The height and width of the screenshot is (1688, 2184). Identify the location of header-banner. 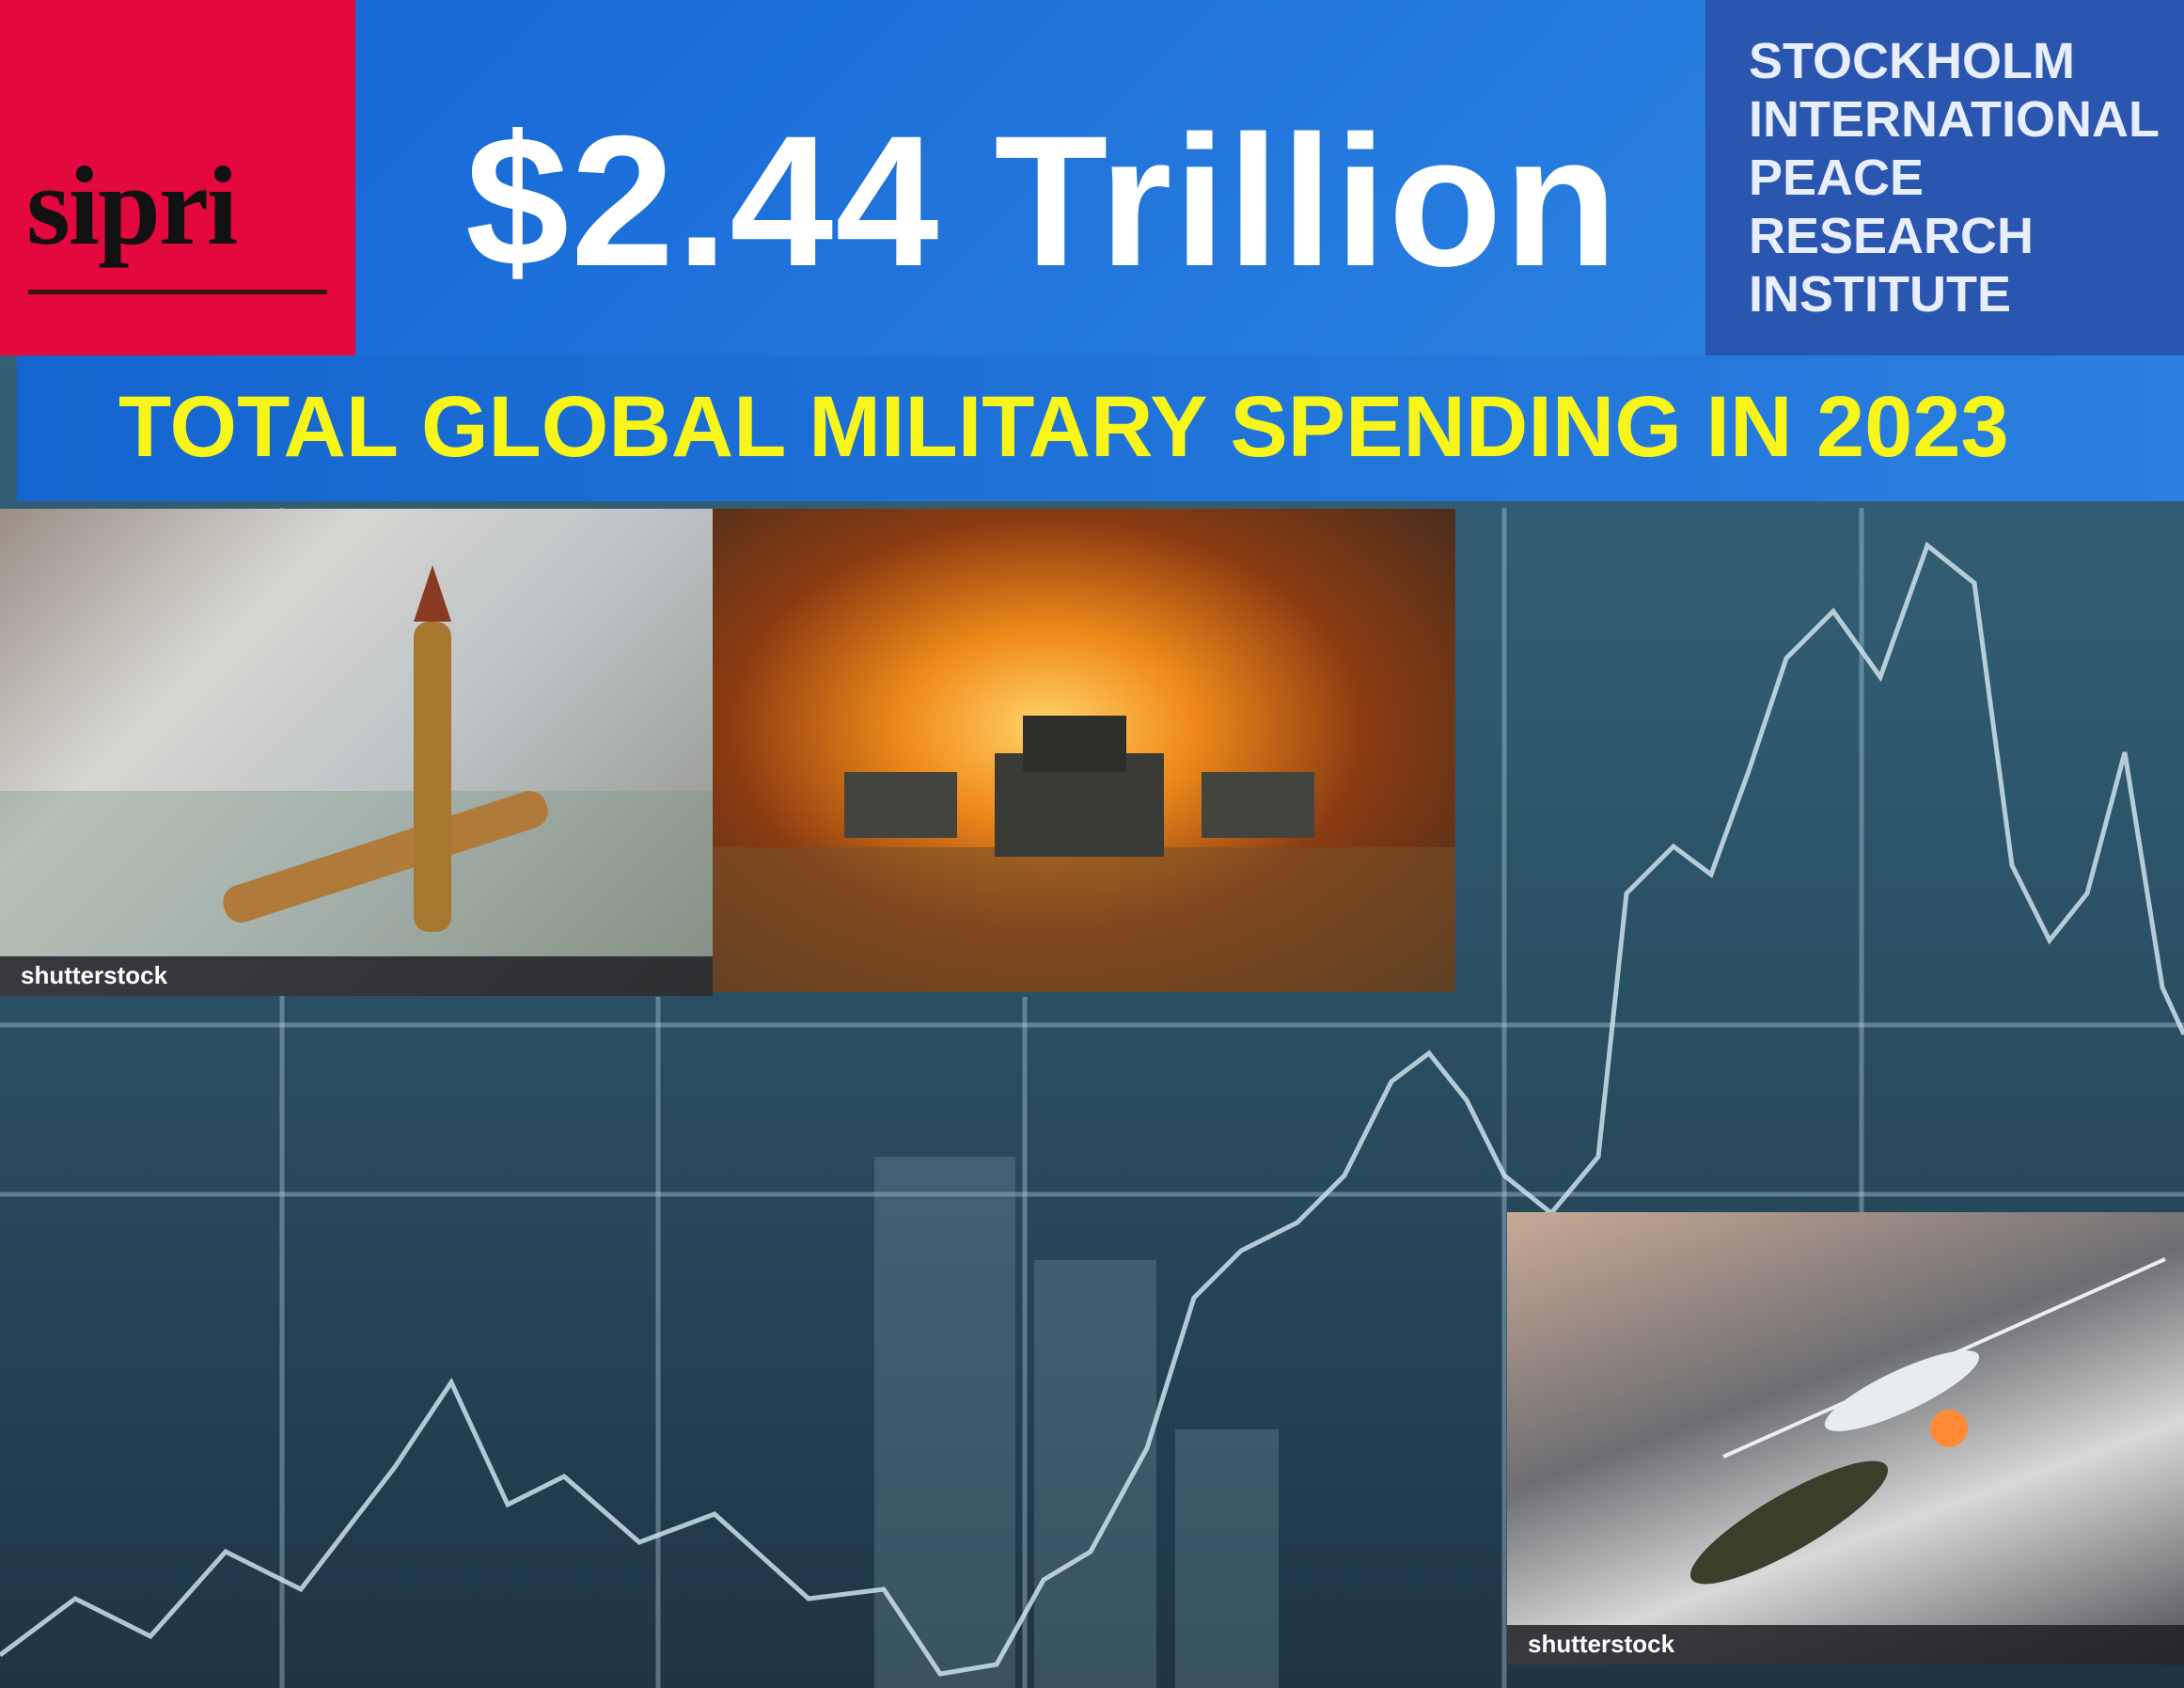
(1030, 177).